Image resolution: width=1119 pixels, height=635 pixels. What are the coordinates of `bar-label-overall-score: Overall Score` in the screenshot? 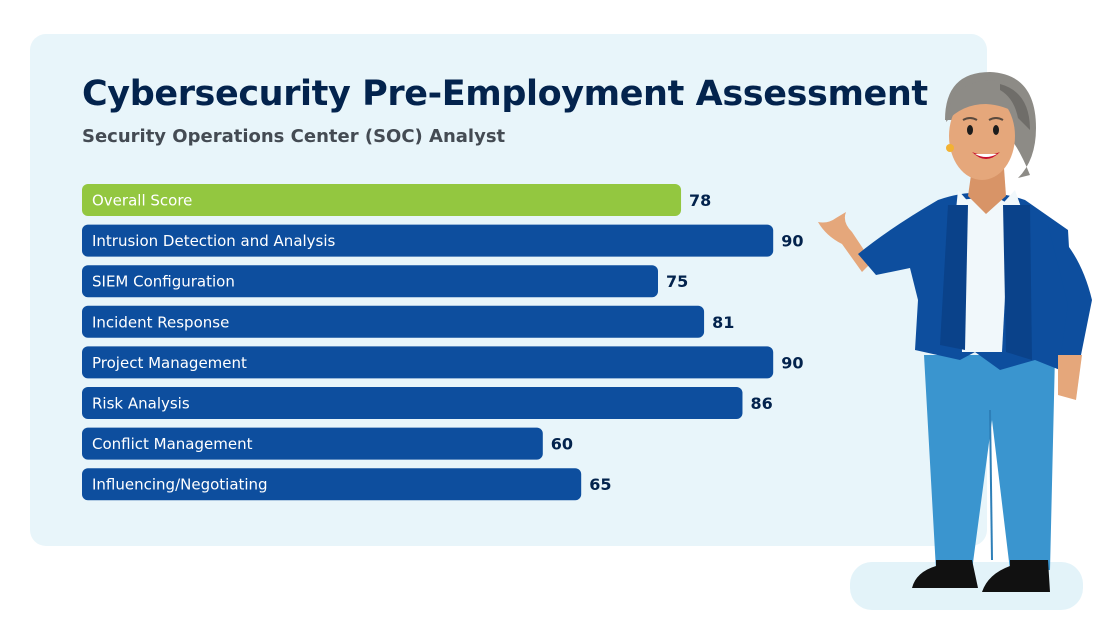 It's located at (142, 201).